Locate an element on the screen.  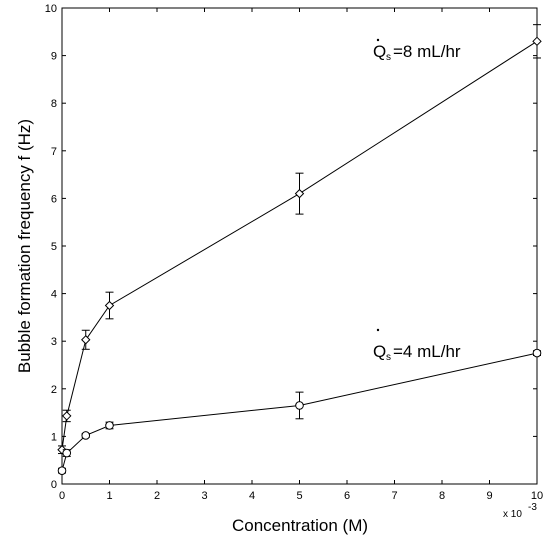
annotation-8ml-label: =8 mL/hr is located at coordinates (427, 51).